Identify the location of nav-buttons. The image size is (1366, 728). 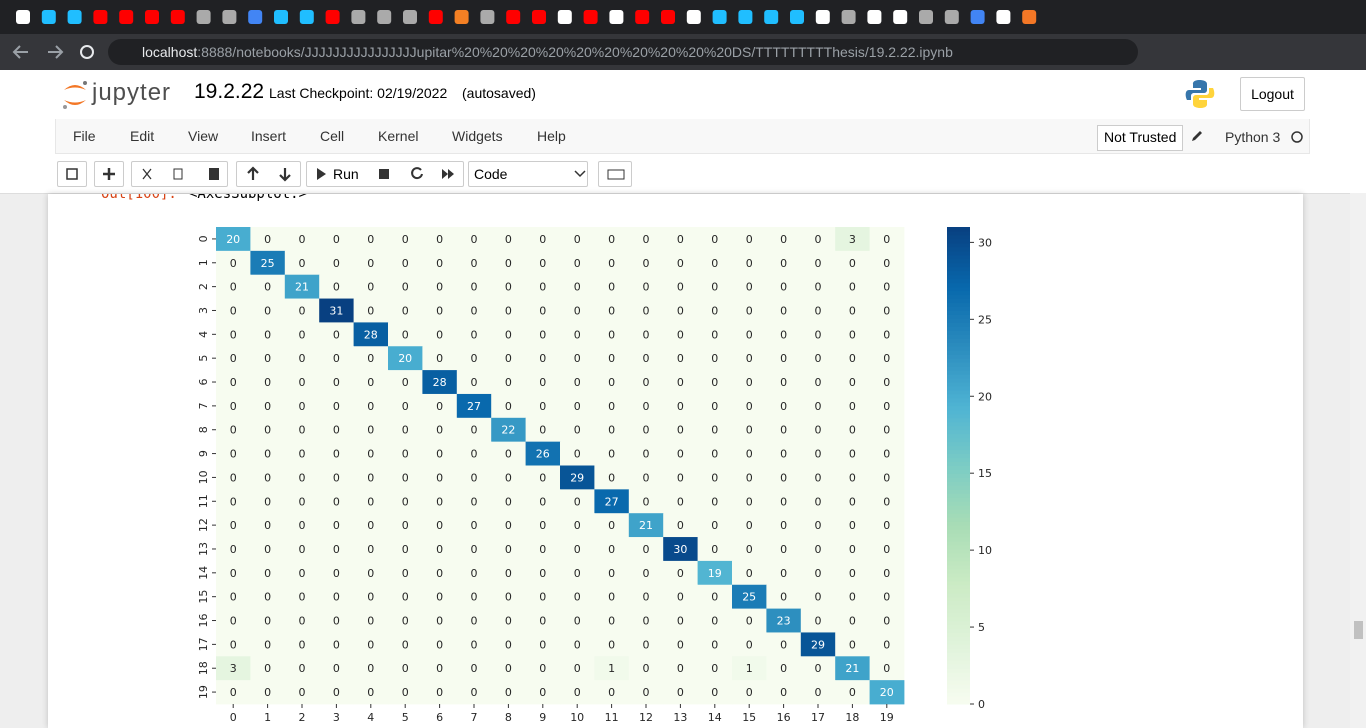
(50, 52).